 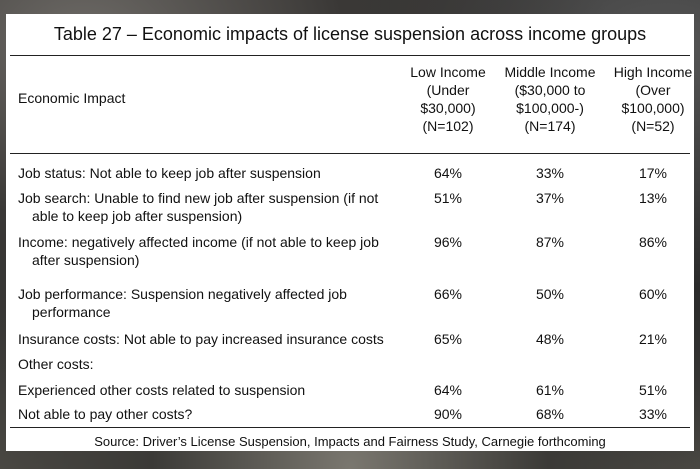 I want to click on row-label-continuation: able to keep job after suspension), so click(x=137, y=216).